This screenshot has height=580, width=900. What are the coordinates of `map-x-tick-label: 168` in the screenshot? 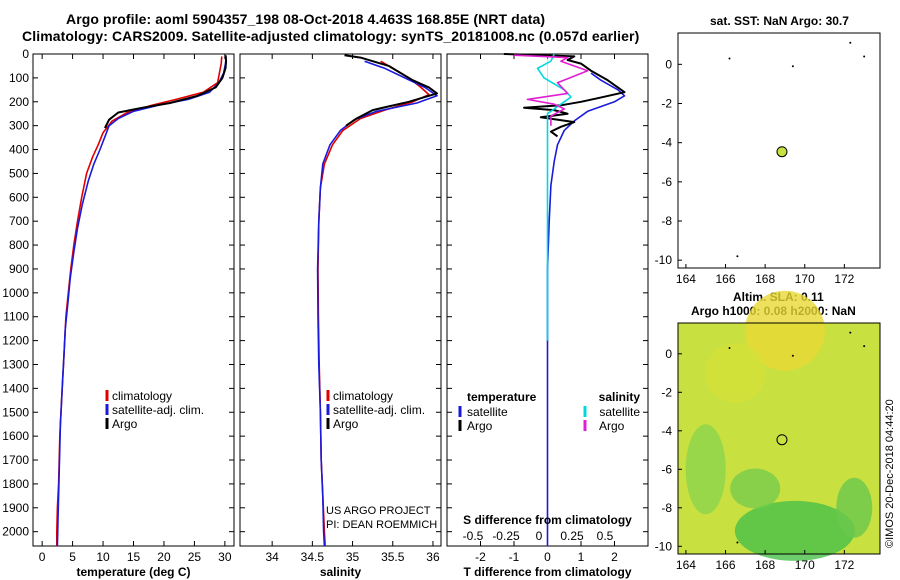 It's located at (765, 279).